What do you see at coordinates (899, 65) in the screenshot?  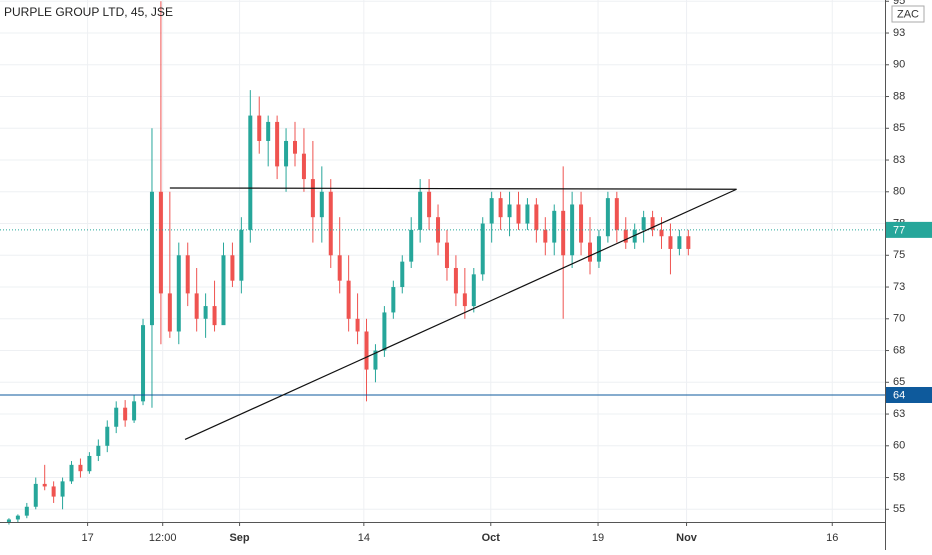 I see `y-tick-label: 90` at bounding box center [899, 65].